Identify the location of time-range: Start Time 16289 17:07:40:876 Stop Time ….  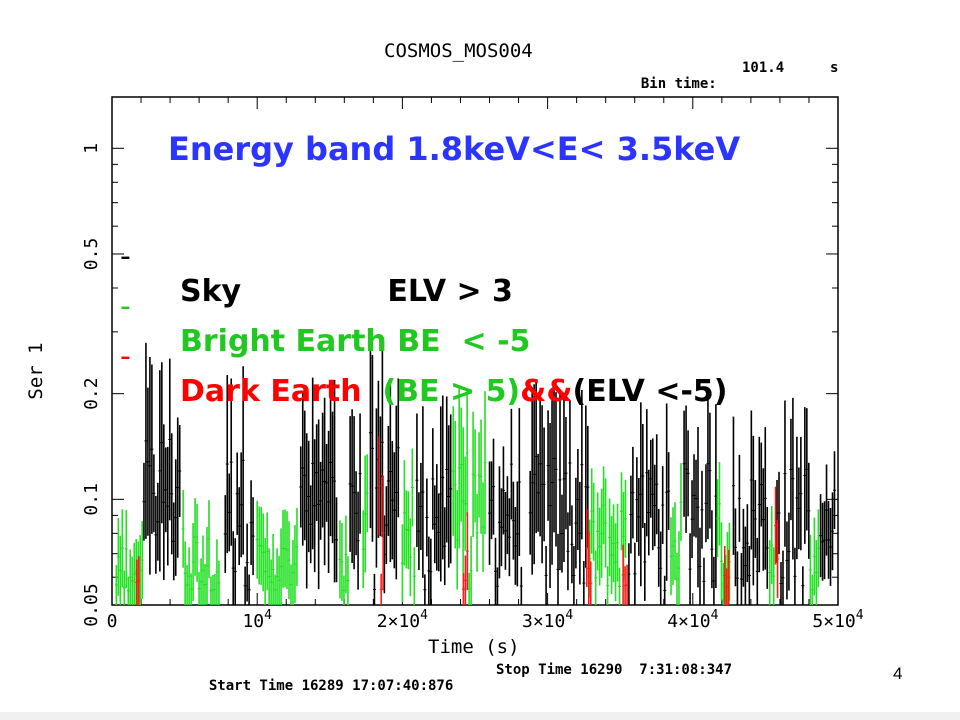
(462, 686).